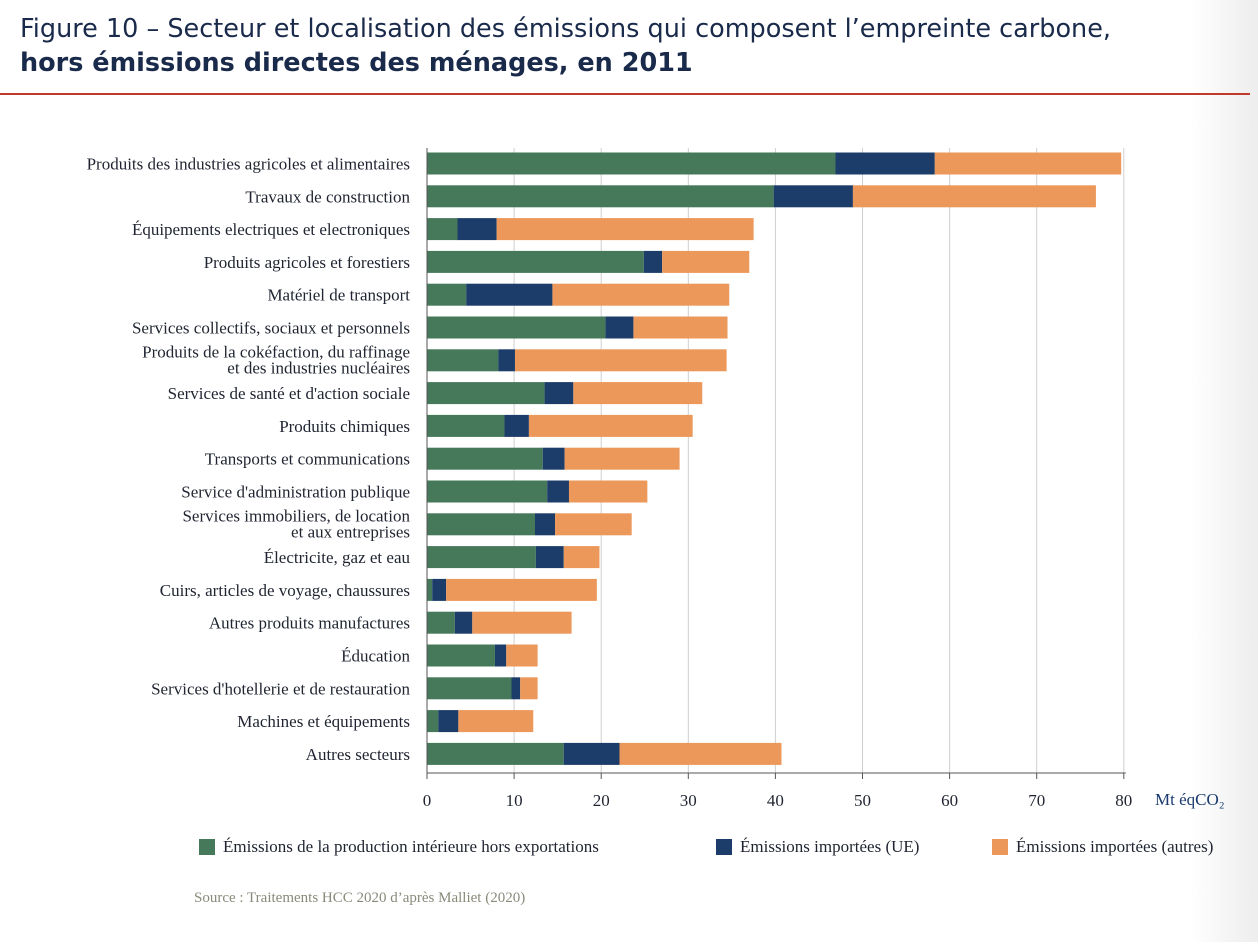  What do you see at coordinates (1123, 800) in the screenshot?
I see `x-tick-label: 80` at bounding box center [1123, 800].